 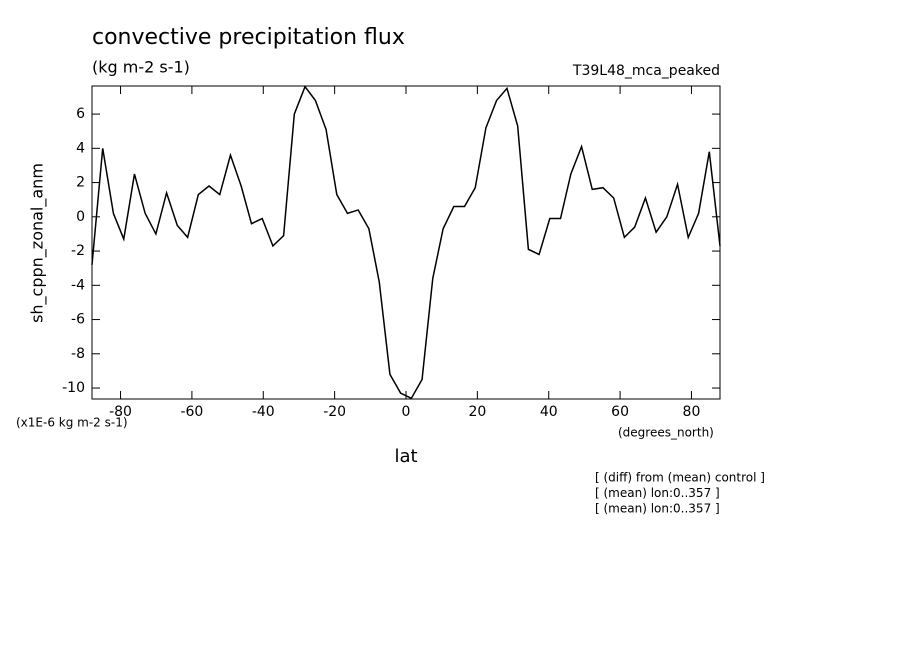 I want to click on x-tick-label: 40, so click(x=549, y=412).